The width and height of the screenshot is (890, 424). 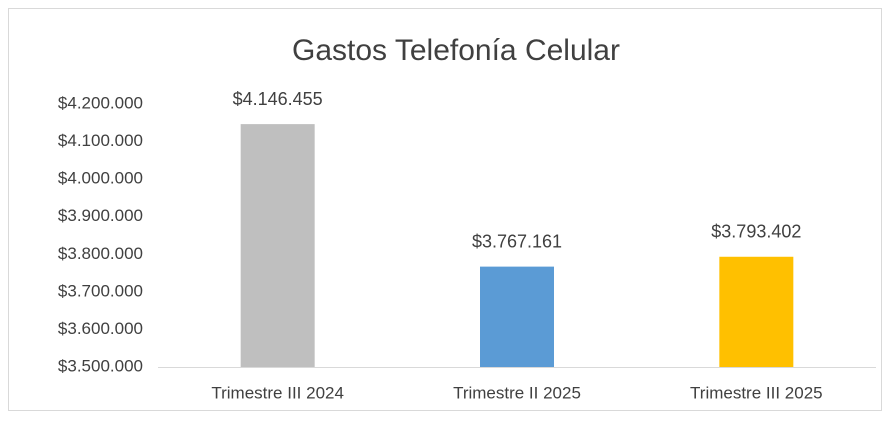 I want to click on chart-title: Gastos Telefonía Celular, so click(x=456, y=50).